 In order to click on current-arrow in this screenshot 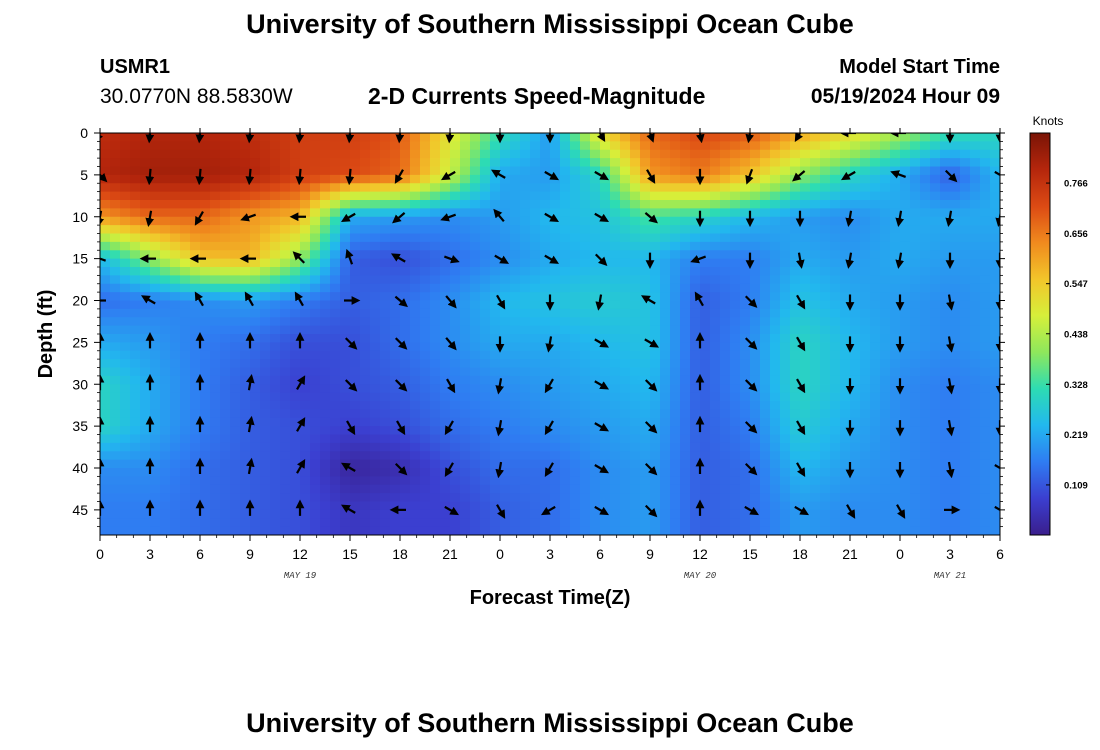, I will do `click(200, 177)`.